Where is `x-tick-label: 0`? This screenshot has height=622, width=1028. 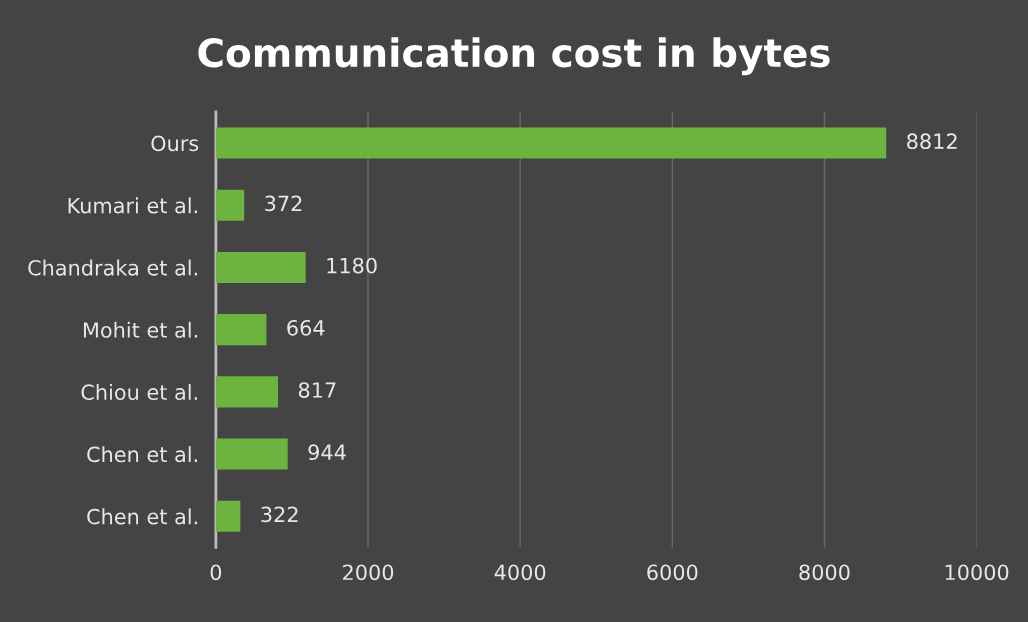 x-tick-label: 0 is located at coordinates (216, 572).